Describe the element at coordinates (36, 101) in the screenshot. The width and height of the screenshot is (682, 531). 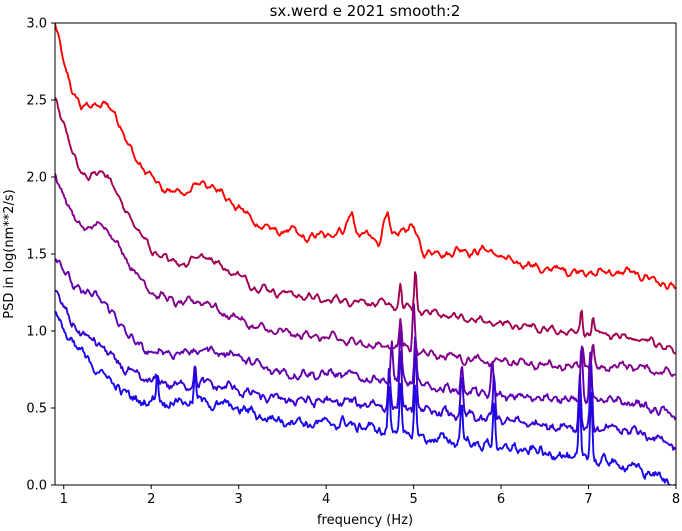
I see `y-tick-label: 2.5` at that location.